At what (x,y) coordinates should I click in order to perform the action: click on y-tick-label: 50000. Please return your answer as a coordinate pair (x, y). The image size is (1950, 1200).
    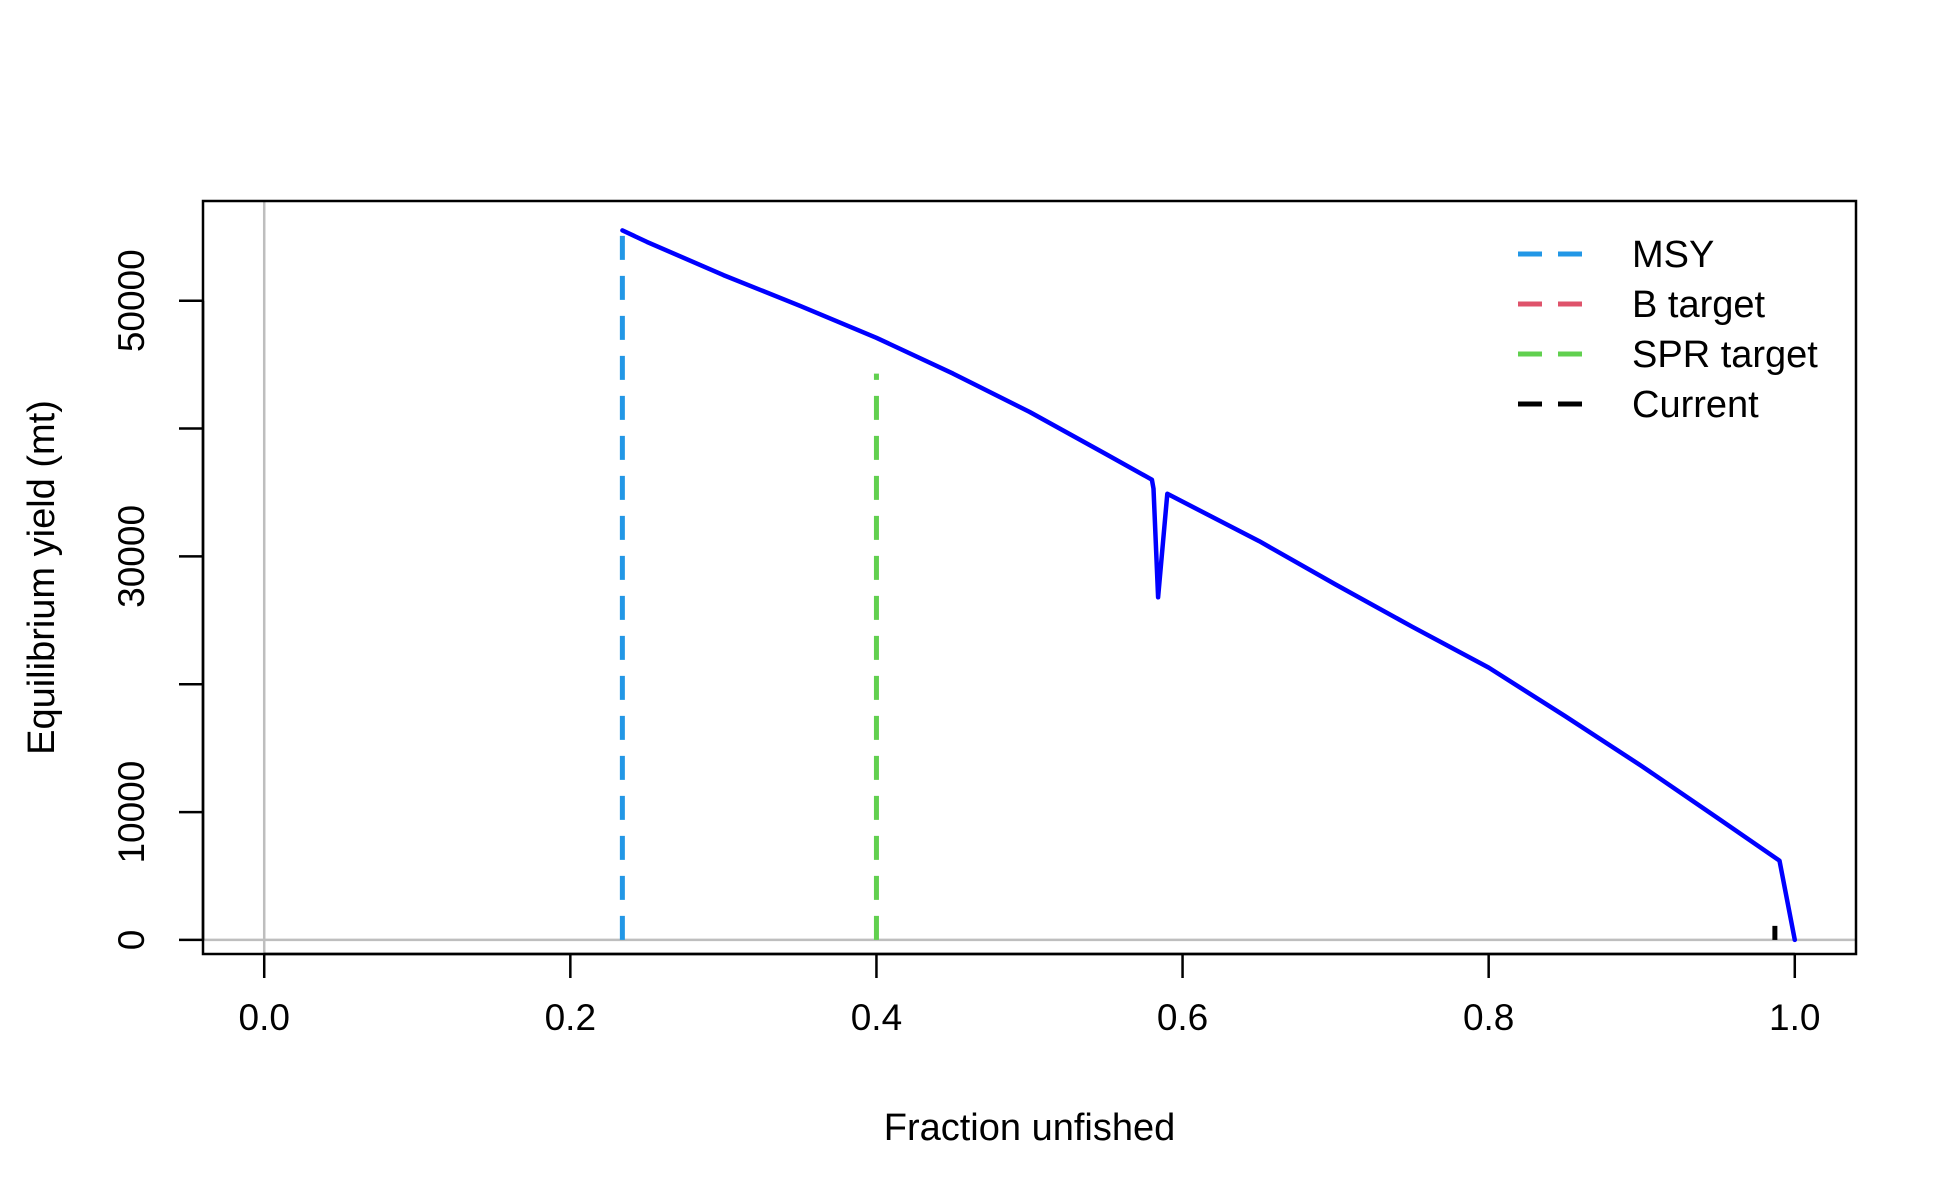
    Looking at the image, I should click on (131, 300).